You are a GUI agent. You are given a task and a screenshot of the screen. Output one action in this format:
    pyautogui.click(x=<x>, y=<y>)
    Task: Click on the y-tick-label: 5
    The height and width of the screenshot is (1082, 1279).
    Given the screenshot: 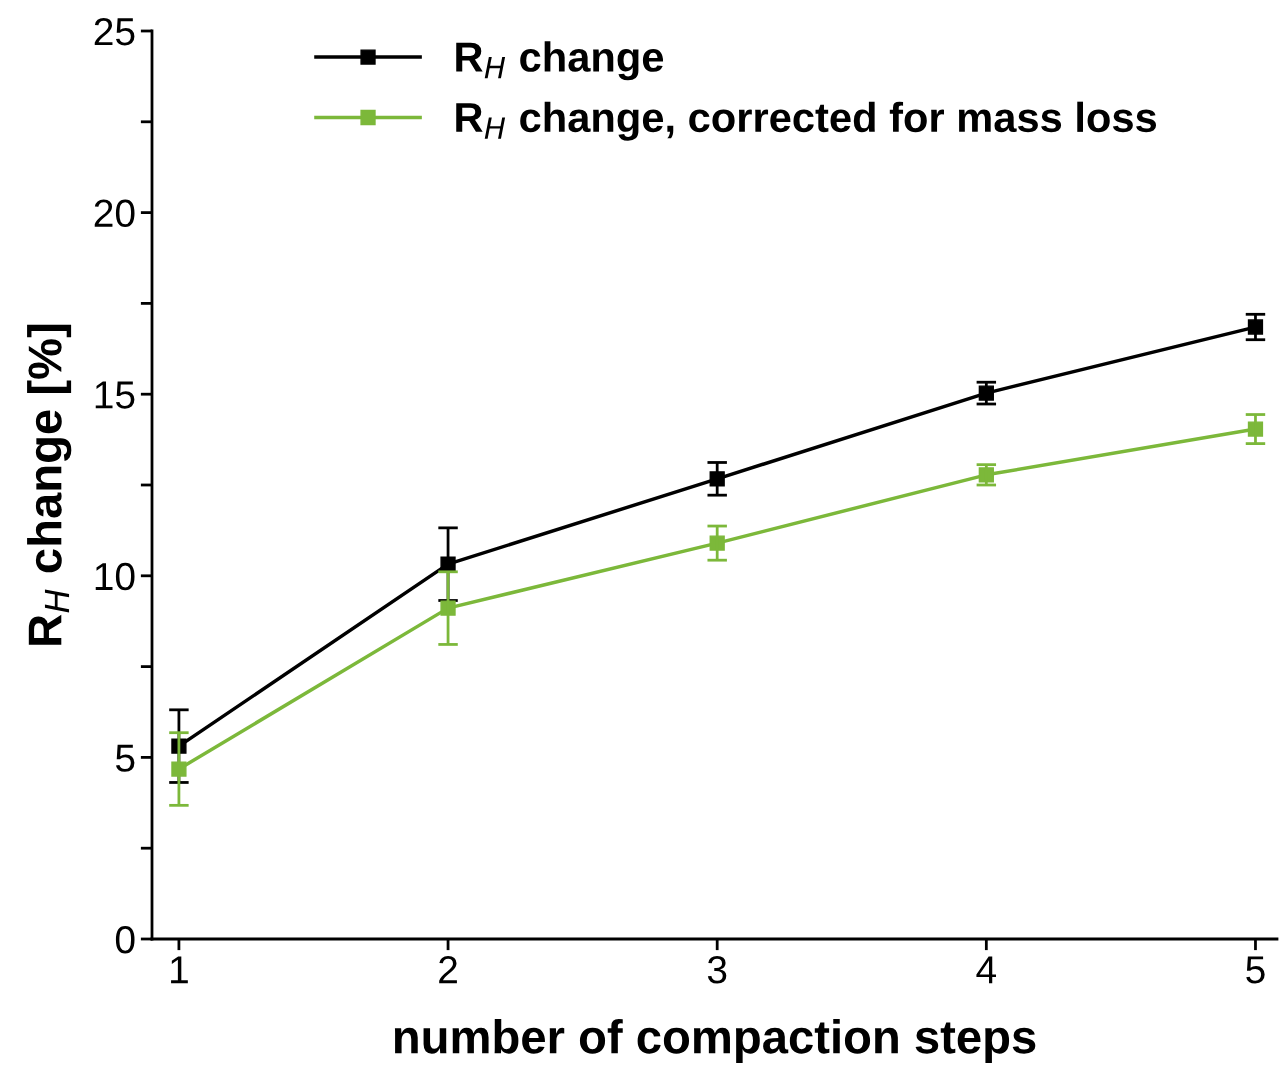 What is the action you would take?
    pyautogui.click(x=125, y=758)
    